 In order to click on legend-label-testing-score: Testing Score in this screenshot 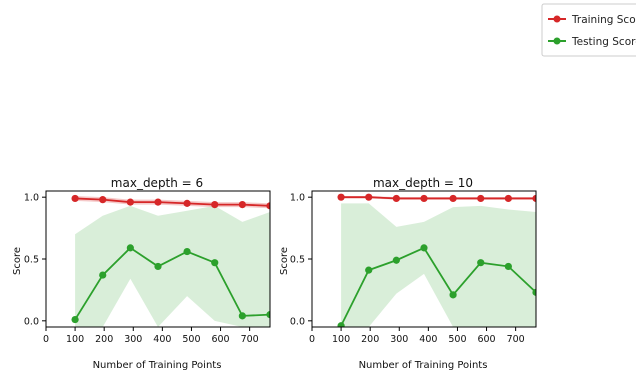, I will do `click(603, 42)`.